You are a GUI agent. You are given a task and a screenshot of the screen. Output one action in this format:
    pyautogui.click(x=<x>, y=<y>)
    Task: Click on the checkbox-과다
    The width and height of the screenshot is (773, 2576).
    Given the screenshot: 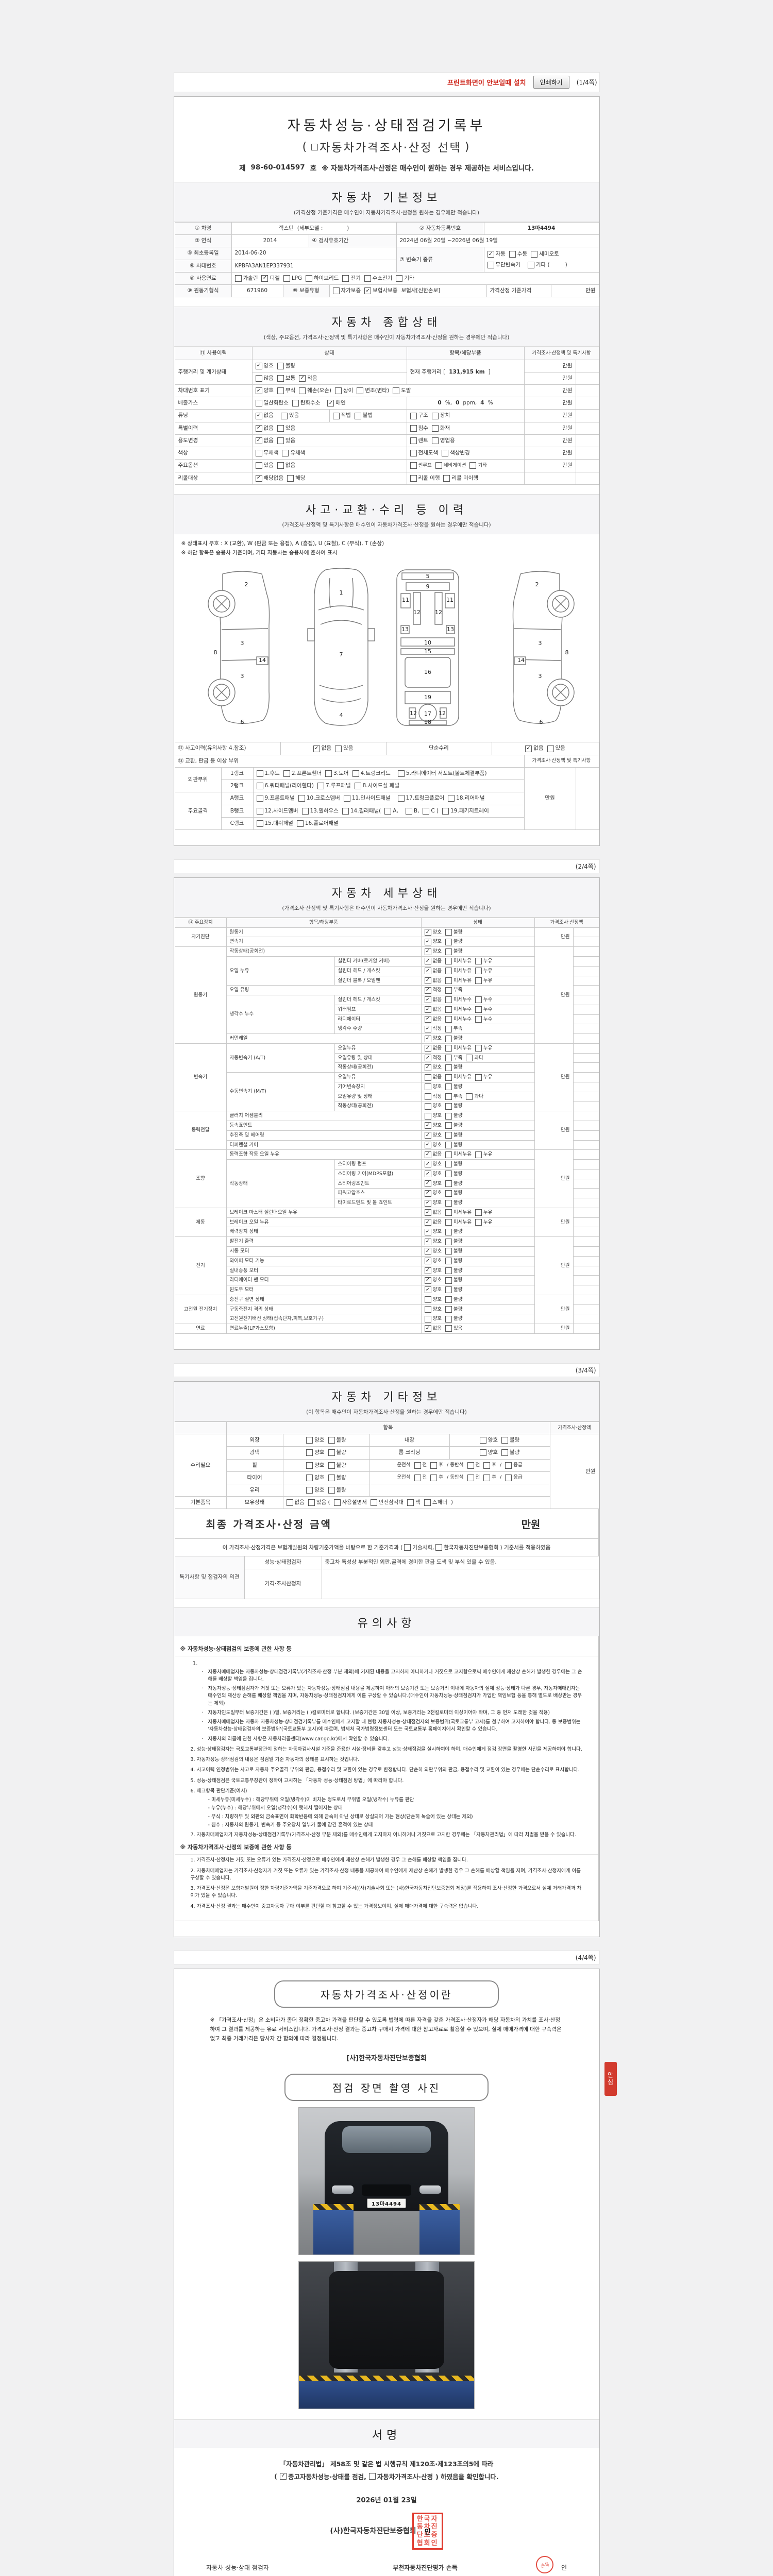 What is the action you would take?
    pyautogui.click(x=469, y=1058)
    